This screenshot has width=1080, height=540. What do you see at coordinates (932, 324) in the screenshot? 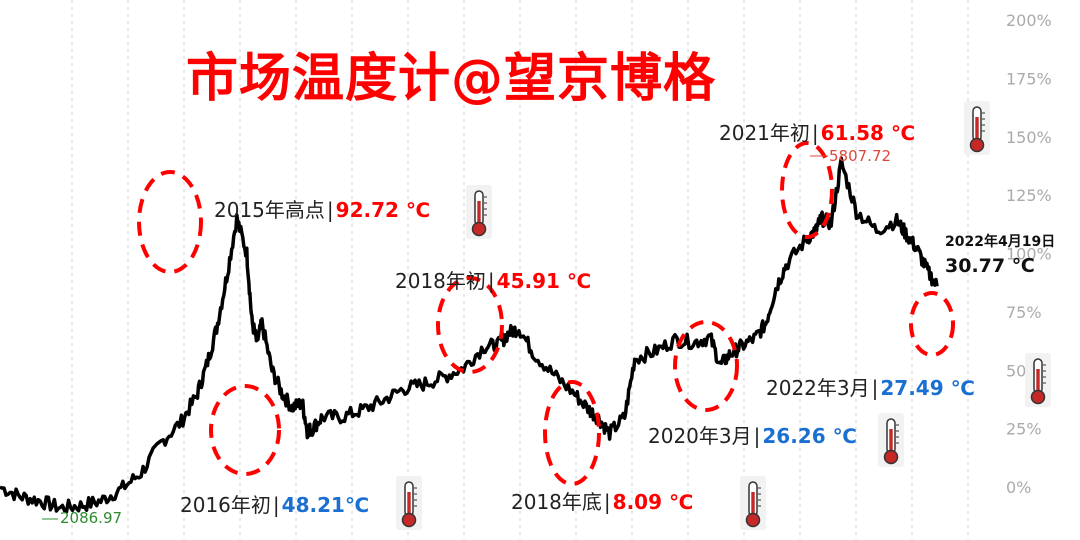
I see `ellipse-2022-march` at bounding box center [932, 324].